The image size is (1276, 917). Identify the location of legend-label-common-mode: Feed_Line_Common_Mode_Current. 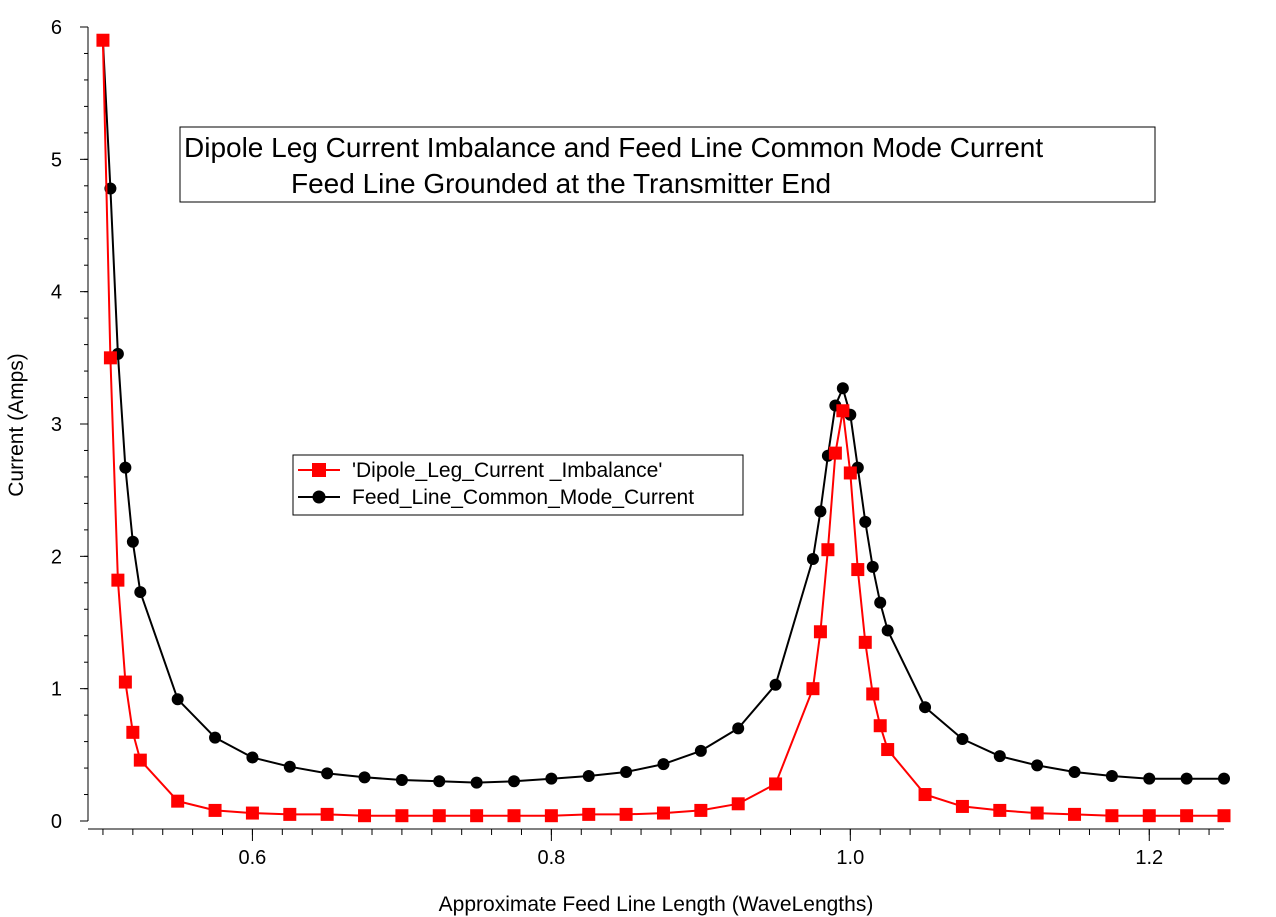
(523, 497).